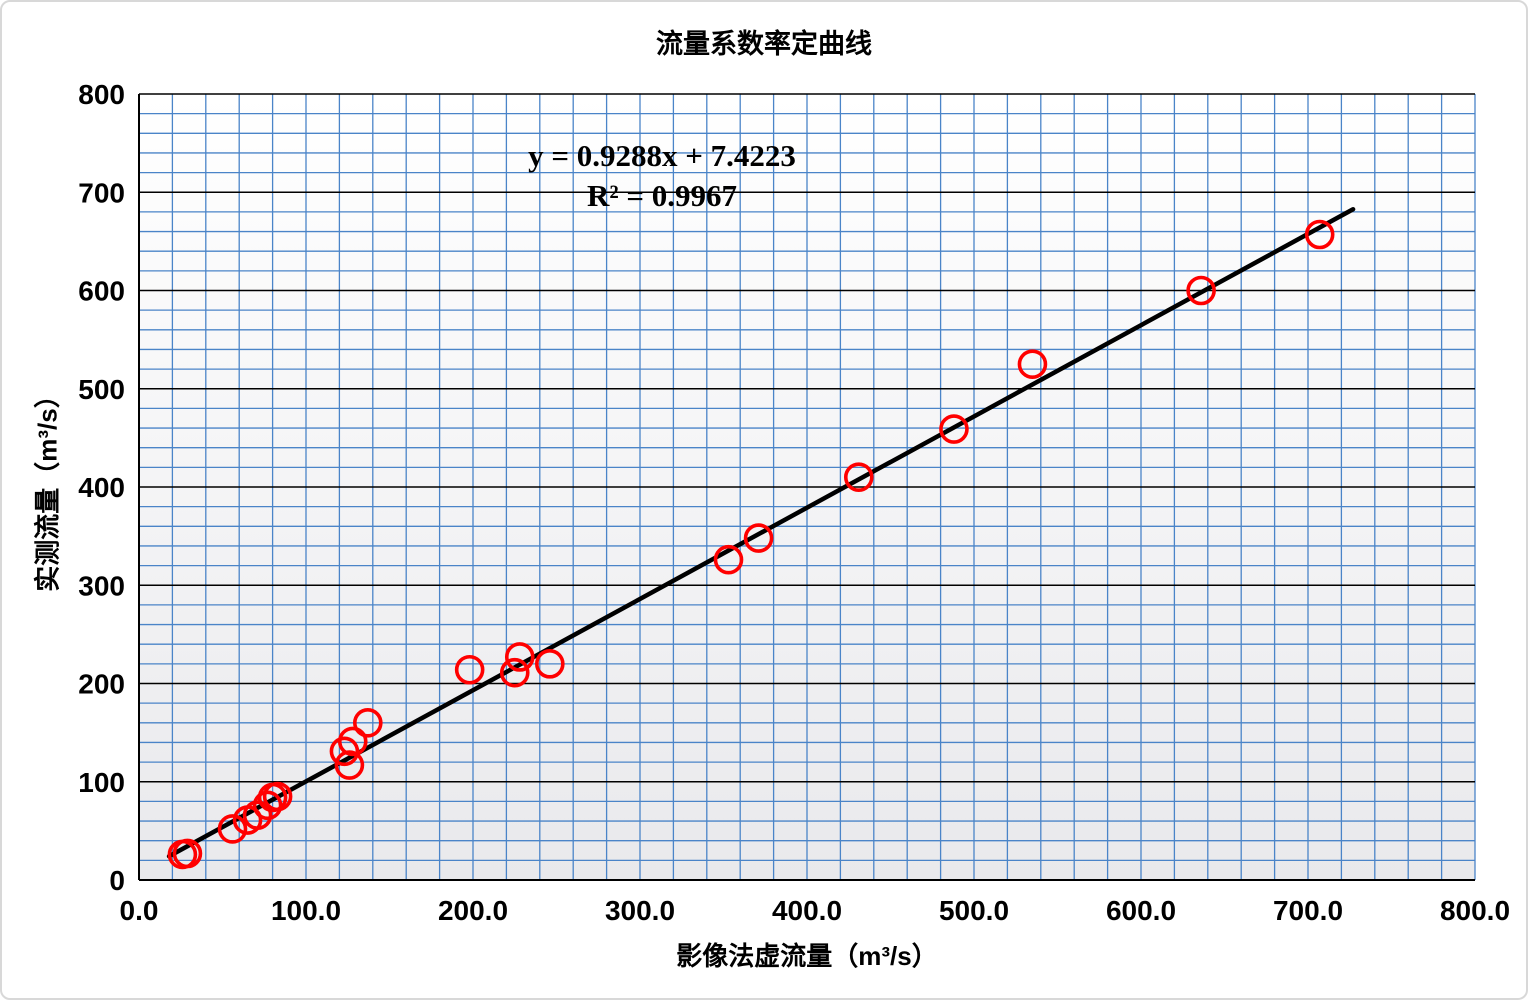 The image size is (1528, 1000). Describe the element at coordinates (101, 389) in the screenshot. I see `y-tick-label: 500` at that location.